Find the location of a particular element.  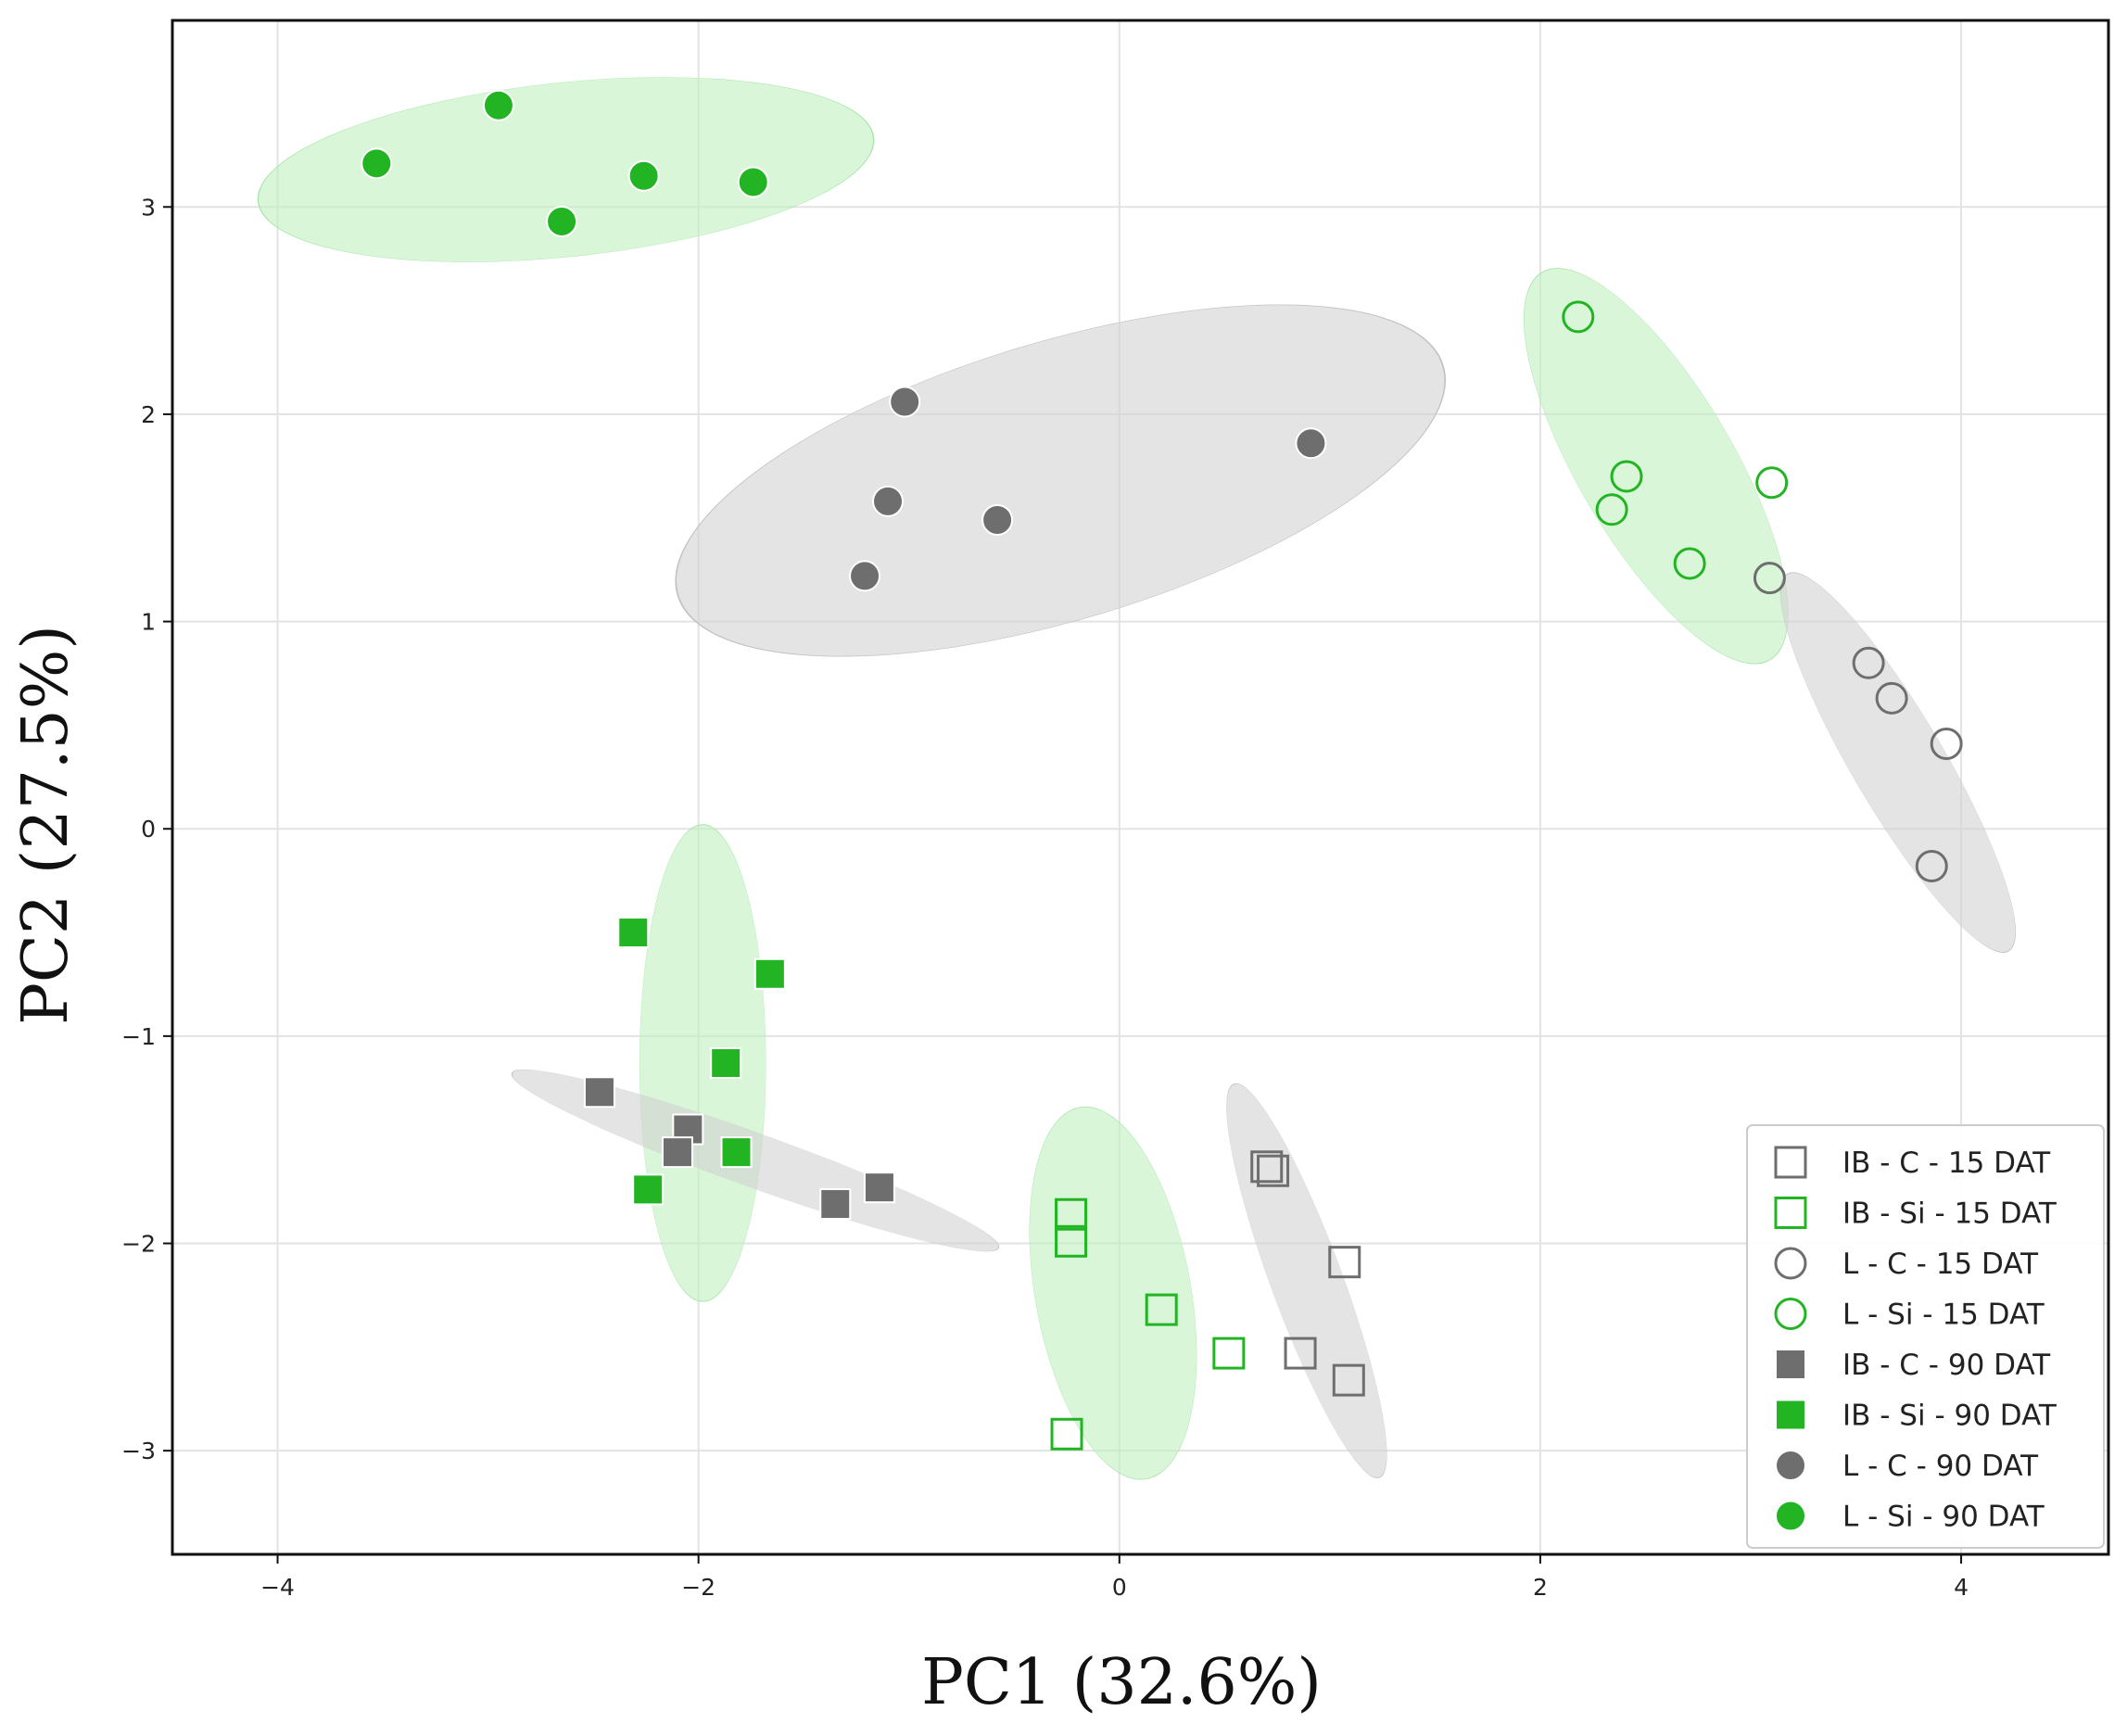

x-axis-title: PC1 (32.6%) is located at coordinates (1122, 1682).